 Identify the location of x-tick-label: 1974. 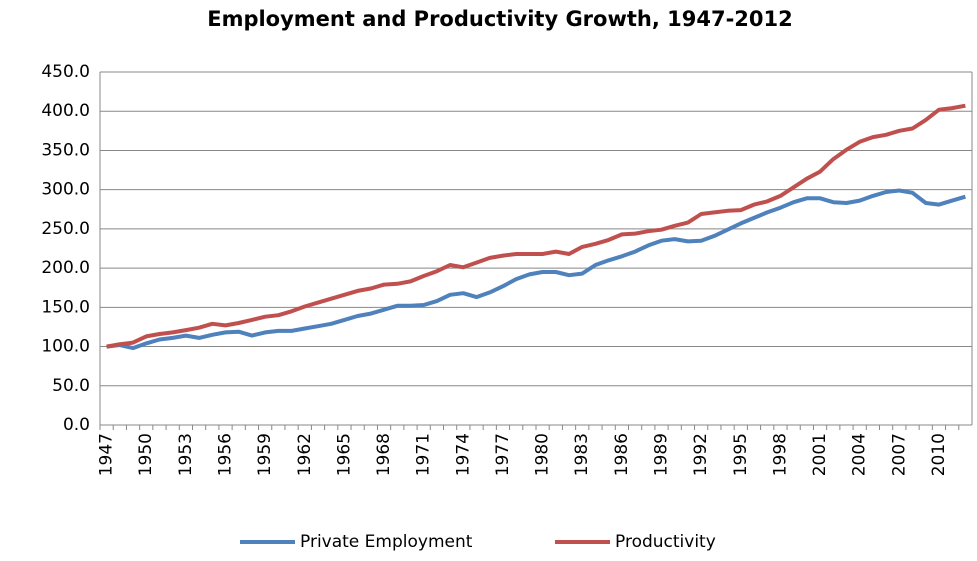
(463, 454).